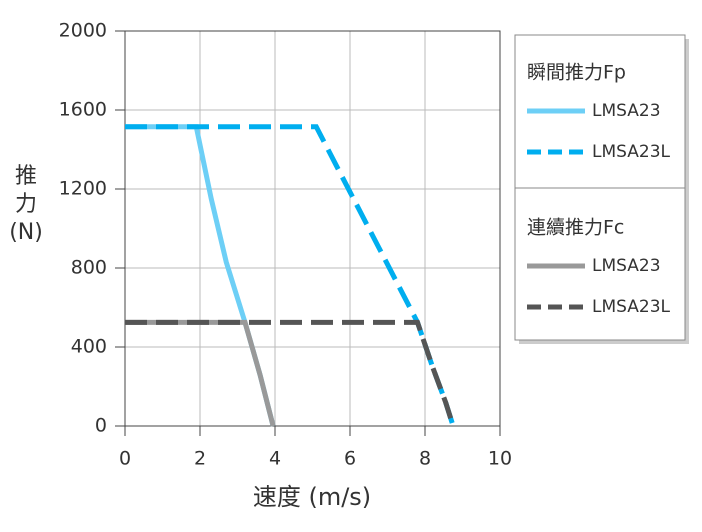 This screenshot has width=702, height=532. What do you see at coordinates (575, 228) in the screenshot?
I see `legend-title: 連續推力Fc` at bounding box center [575, 228].